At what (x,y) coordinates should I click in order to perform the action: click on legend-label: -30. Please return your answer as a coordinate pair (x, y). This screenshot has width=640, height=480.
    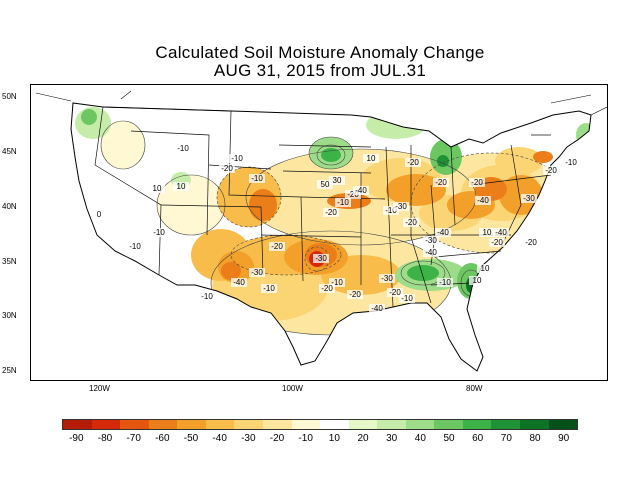
    Looking at the image, I should click on (248, 438).